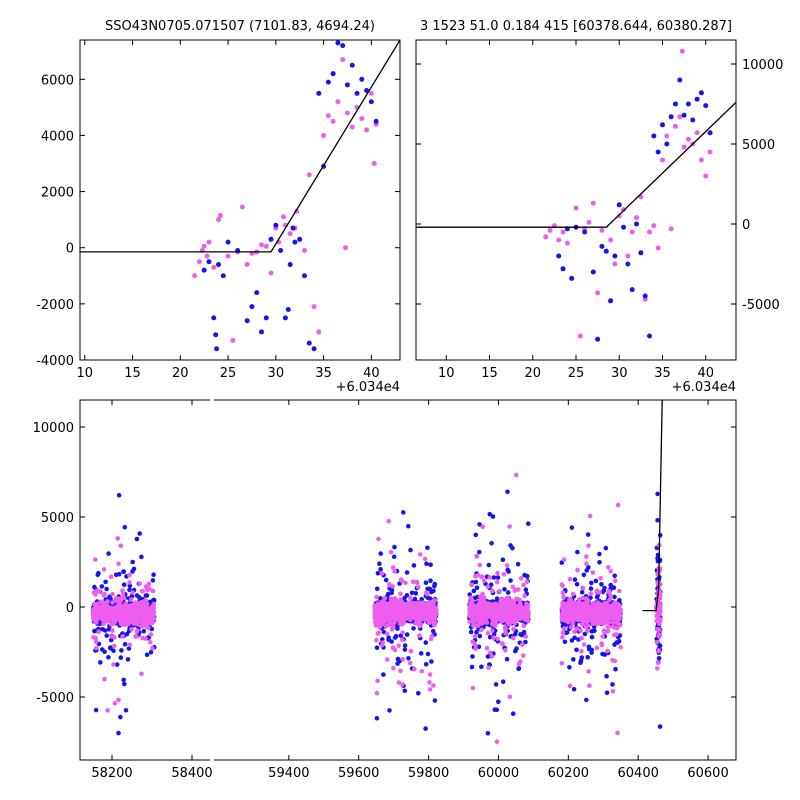  What do you see at coordinates (576, 373) in the screenshot?
I see `x-tick-label: 25` at bounding box center [576, 373].